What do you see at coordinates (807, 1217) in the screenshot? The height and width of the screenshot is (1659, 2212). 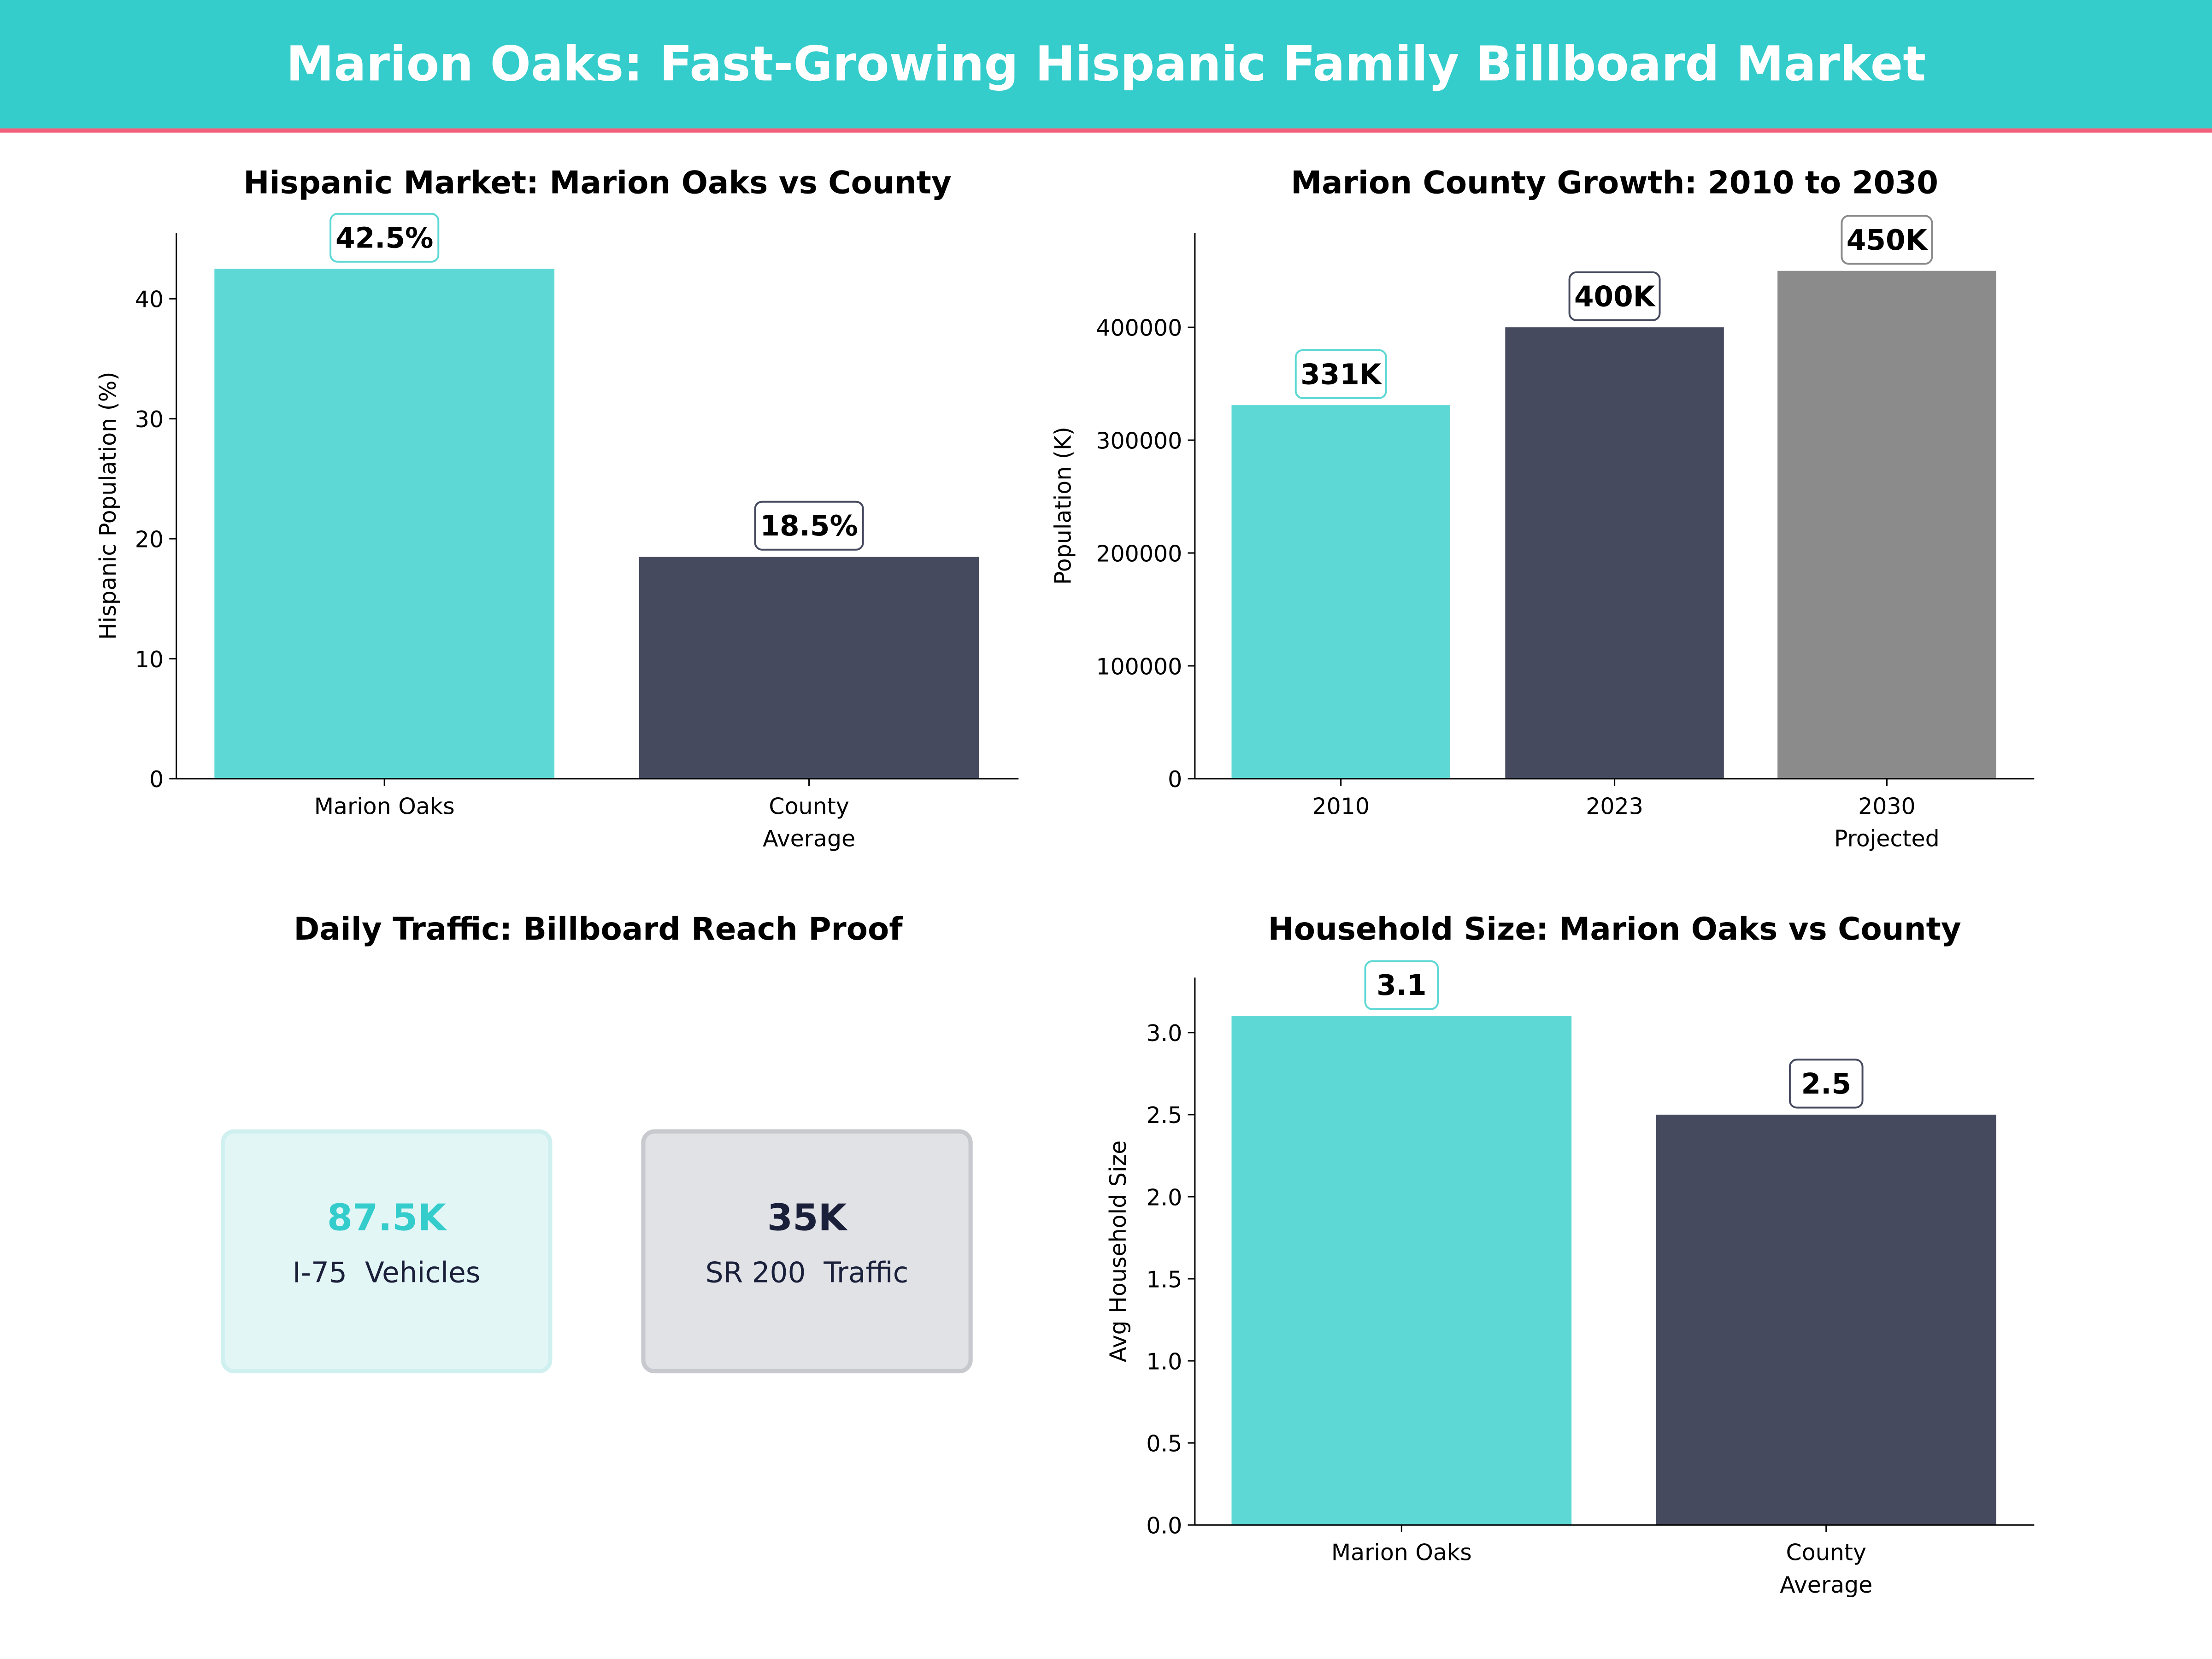 I see `traffic-card-sr200-value: 35K` at bounding box center [807, 1217].